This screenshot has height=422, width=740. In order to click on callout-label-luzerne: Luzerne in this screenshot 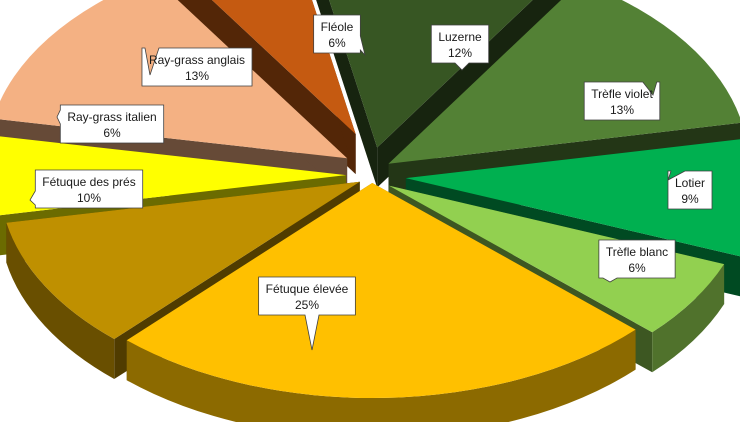, I will do `click(460, 37)`.